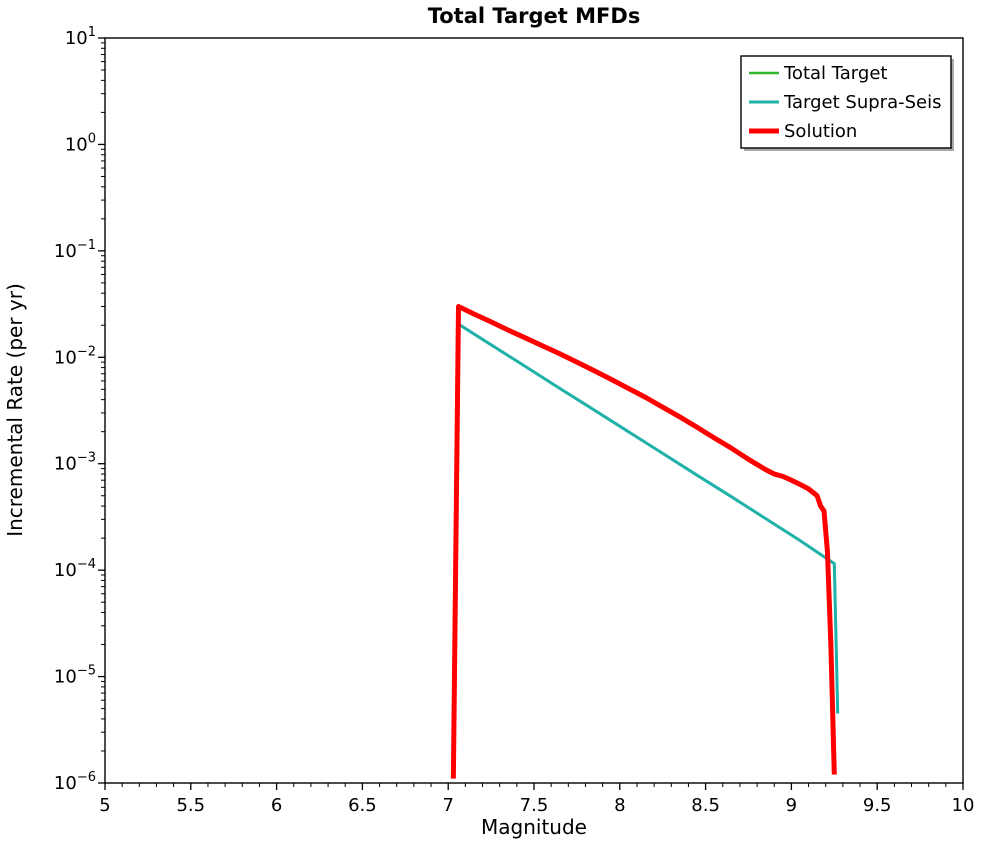 The image size is (1000, 854). I want to click on legend-label-target-supra-seis: Target Supra-Seis, so click(862, 102).